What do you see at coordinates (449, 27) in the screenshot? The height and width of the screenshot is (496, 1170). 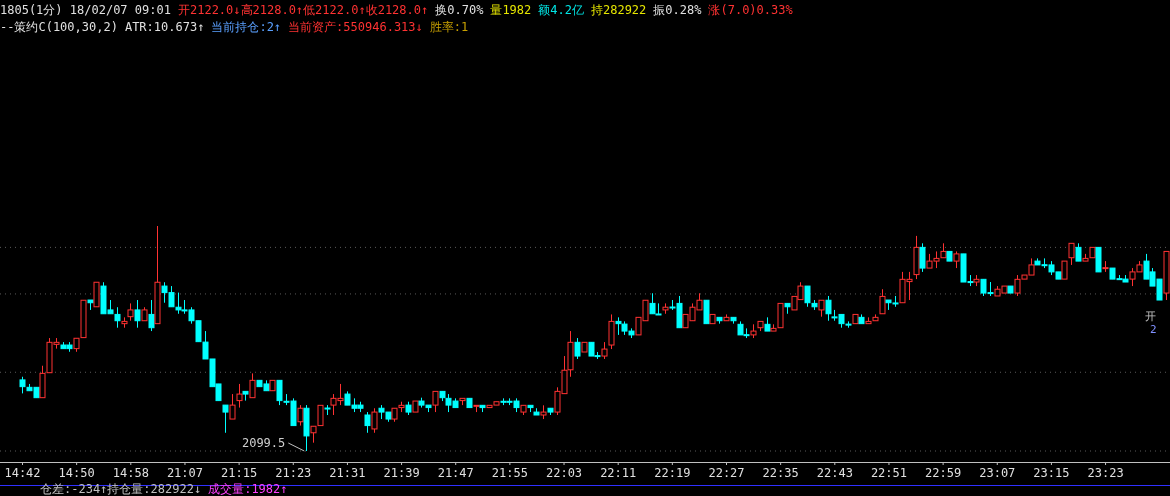 I see `text: 胜率:1` at bounding box center [449, 27].